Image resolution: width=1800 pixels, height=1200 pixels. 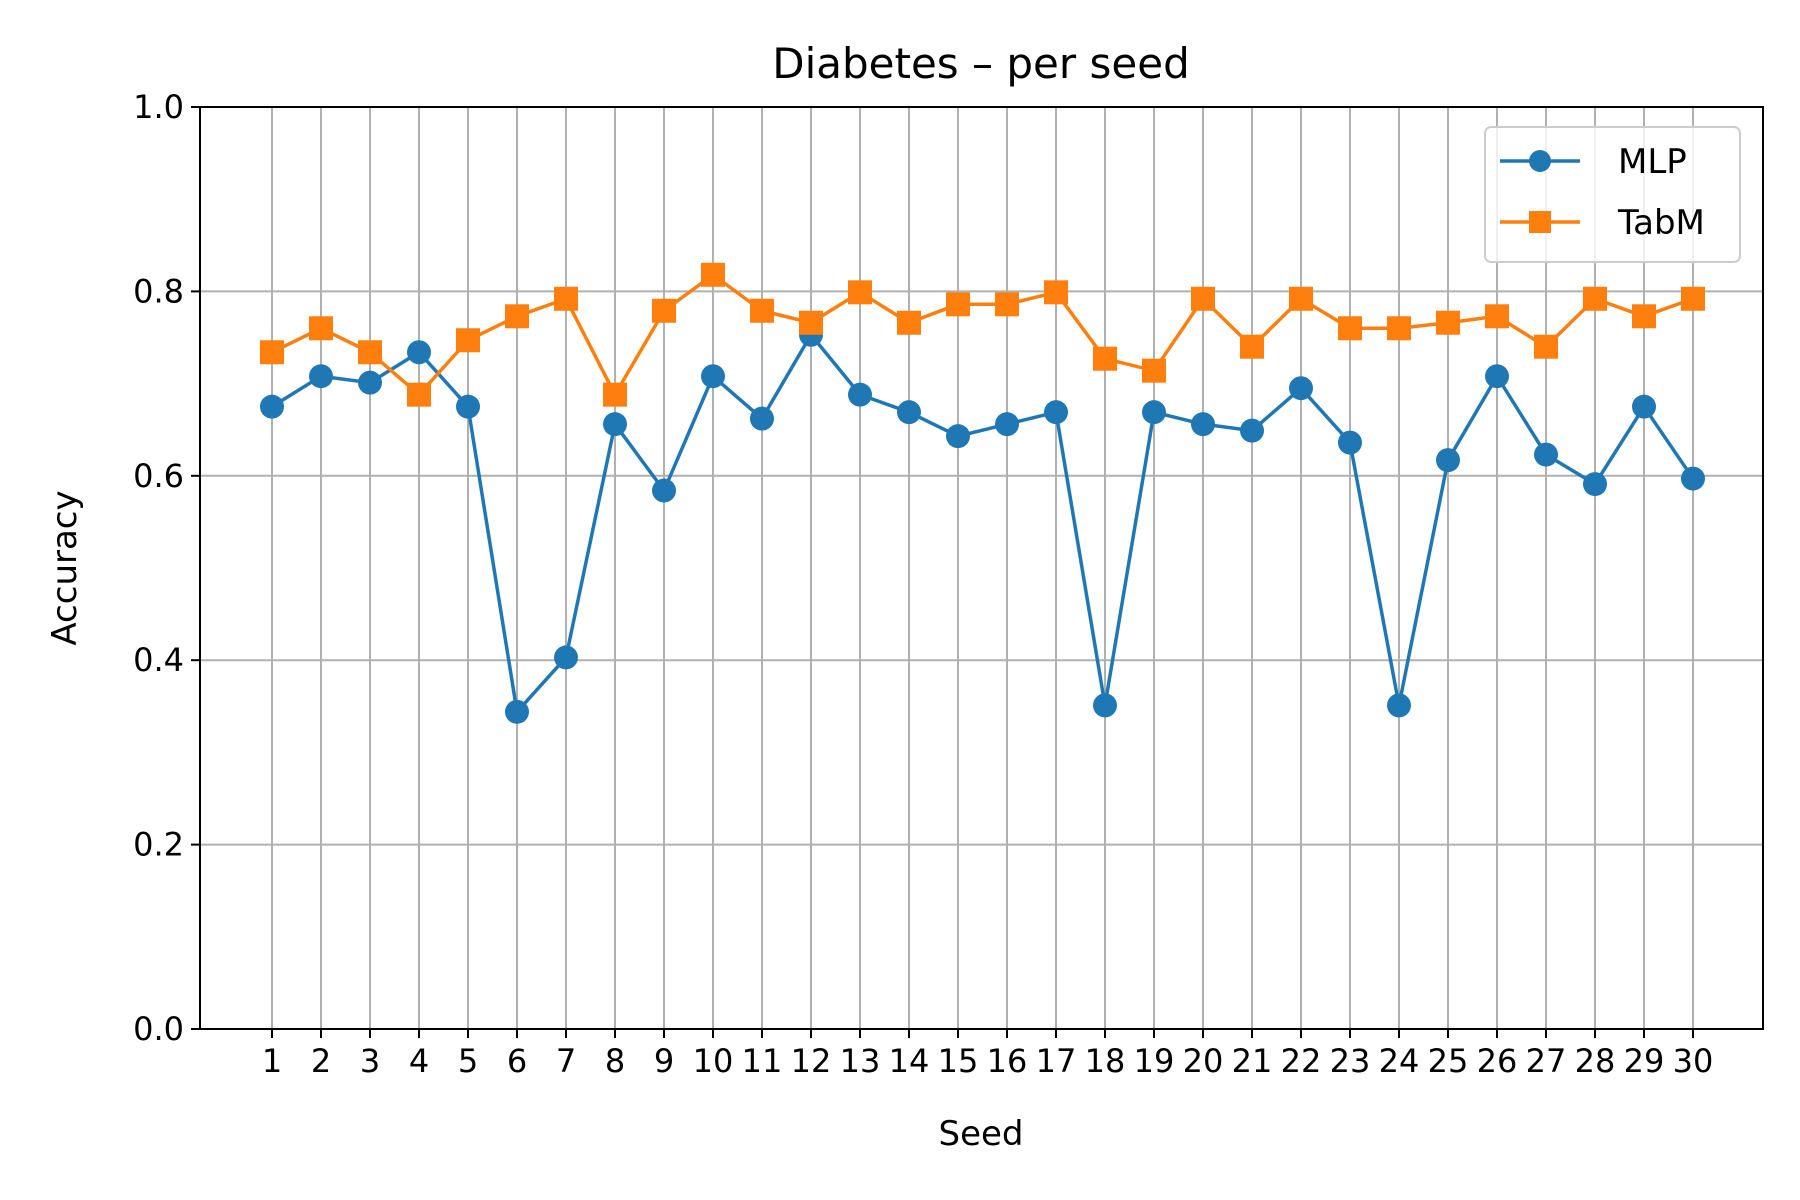 I want to click on x-tick-label: 9, so click(x=664, y=1061).